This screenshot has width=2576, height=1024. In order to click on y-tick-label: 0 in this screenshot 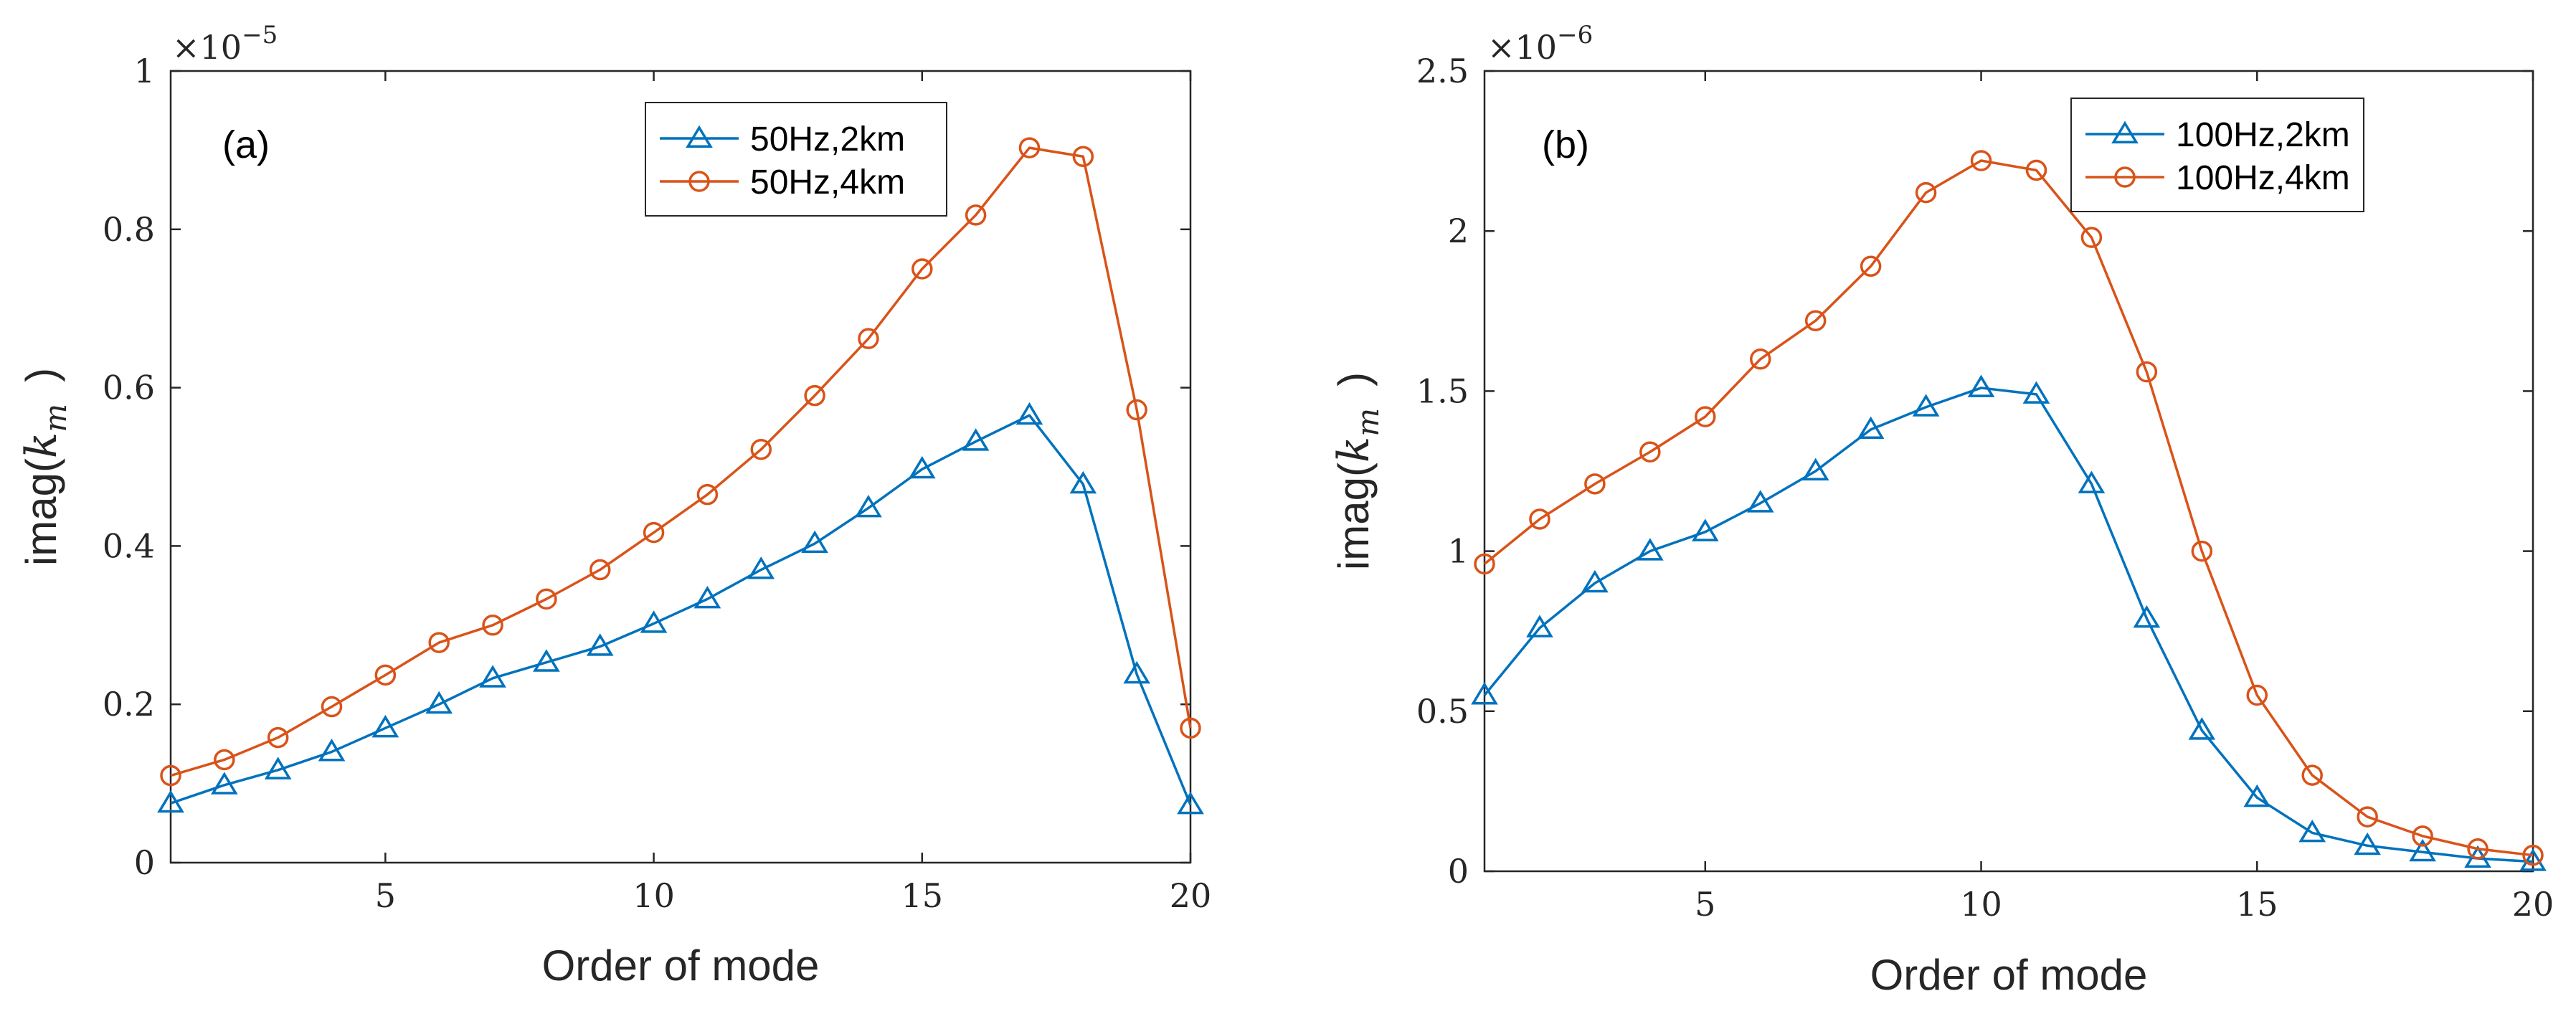, I will do `click(1458, 871)`.